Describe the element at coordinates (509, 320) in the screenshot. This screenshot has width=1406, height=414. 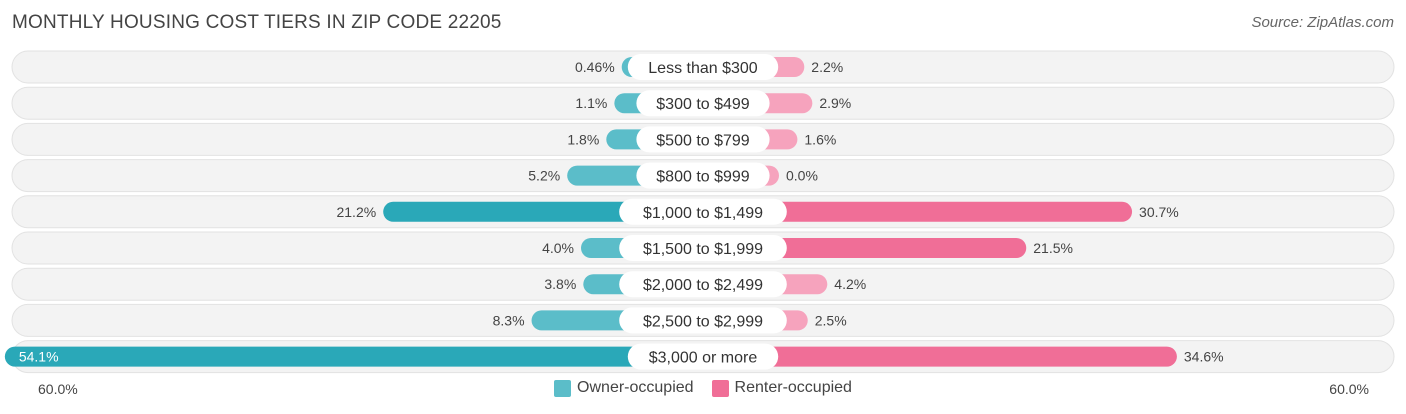
I see `value-label-owner-7: 8.3%` at that location.